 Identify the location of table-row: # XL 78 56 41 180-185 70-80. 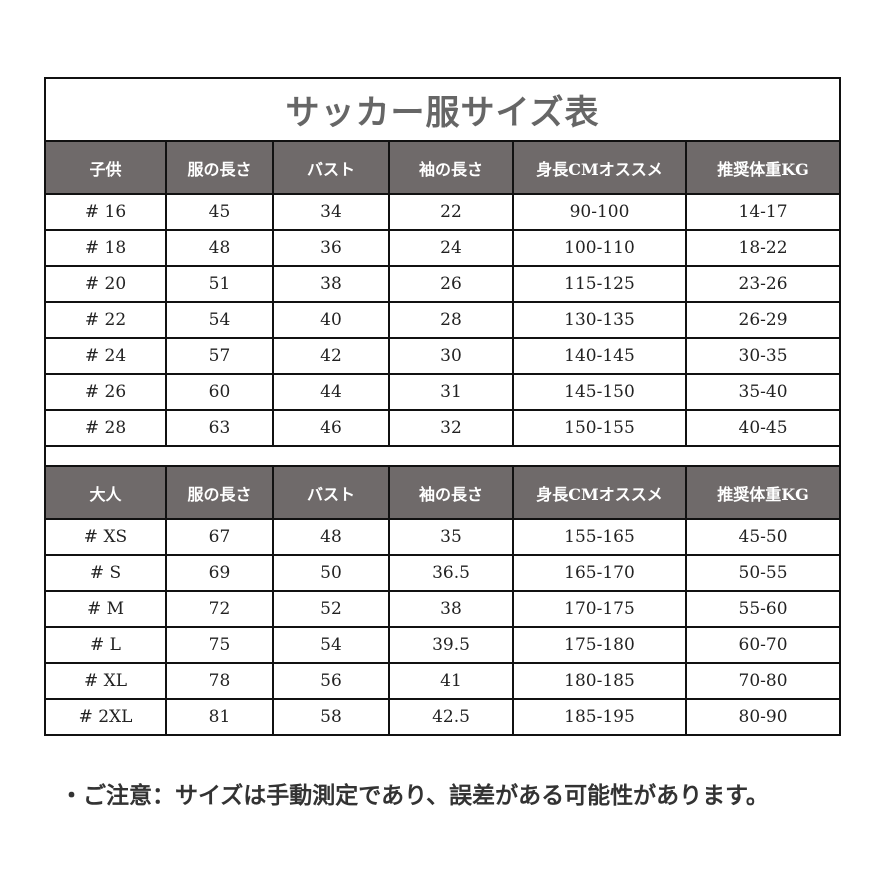
(443, 681).